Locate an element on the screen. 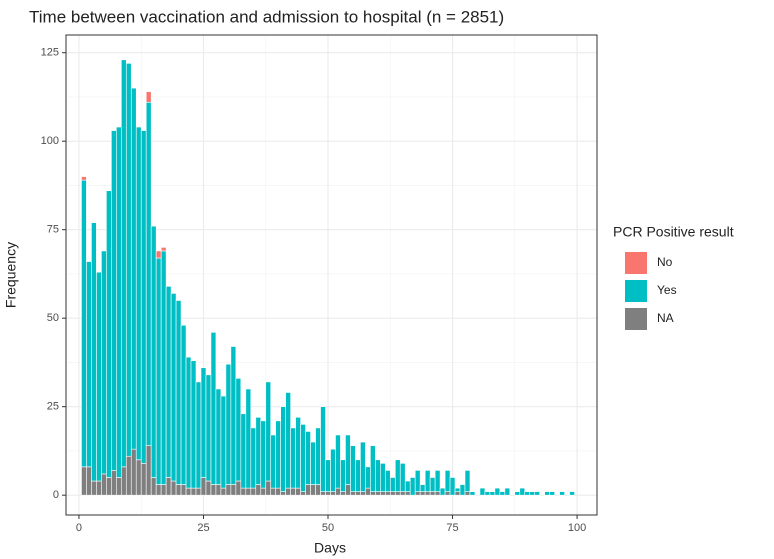  y-tick-label: 50 is located at coordinates (53, 318).